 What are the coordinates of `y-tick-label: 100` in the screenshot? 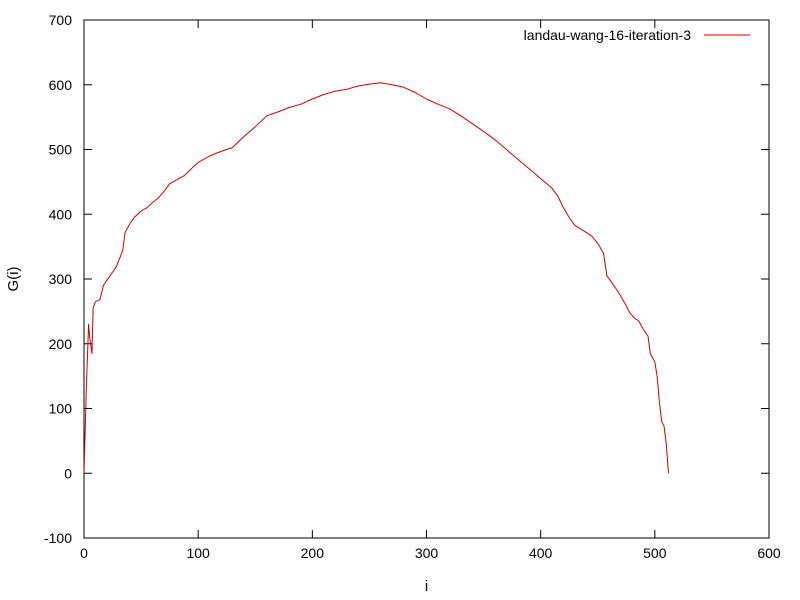 It's located at (61, 409).